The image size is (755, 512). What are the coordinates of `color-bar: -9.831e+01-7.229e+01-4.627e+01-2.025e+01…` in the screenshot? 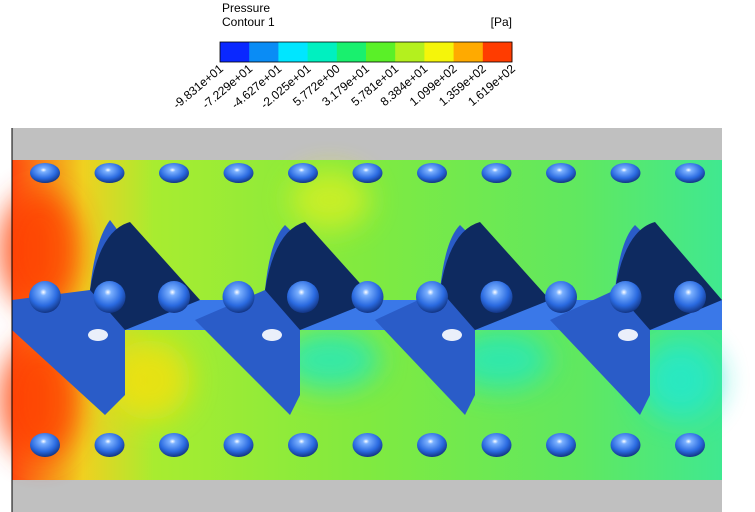 It's located at (344, 76).